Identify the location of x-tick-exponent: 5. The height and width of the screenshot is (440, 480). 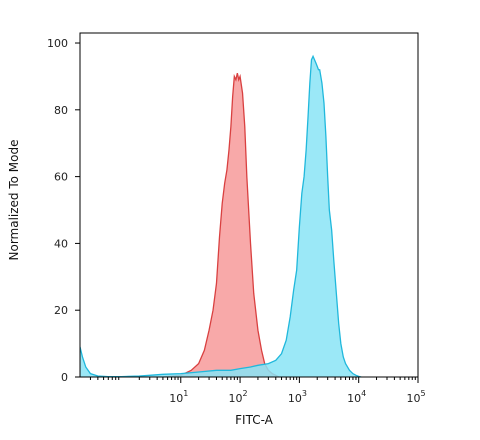
(422, 393).